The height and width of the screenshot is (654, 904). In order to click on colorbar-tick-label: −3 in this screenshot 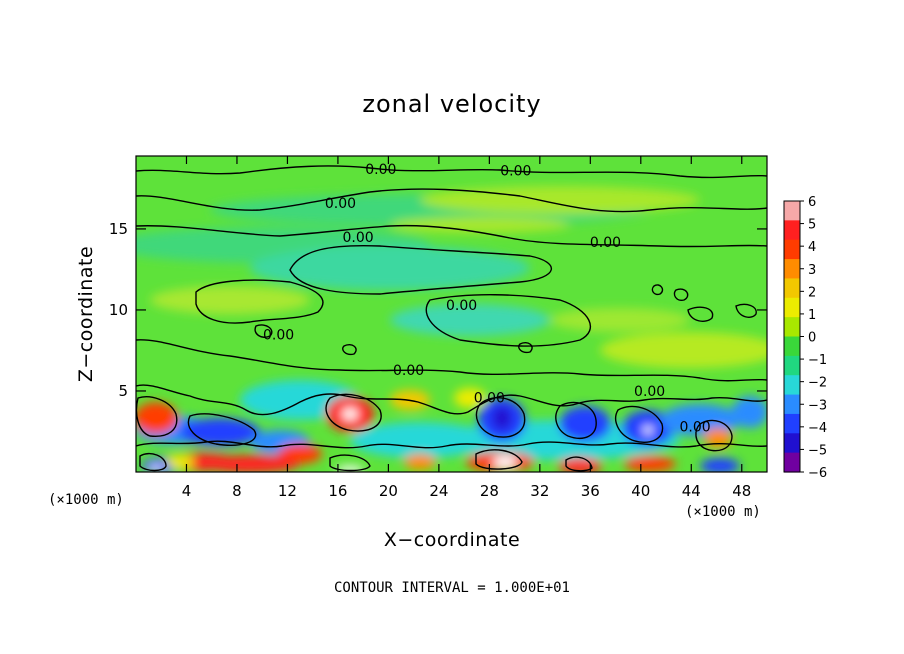, I will do `click(817, 405)`.